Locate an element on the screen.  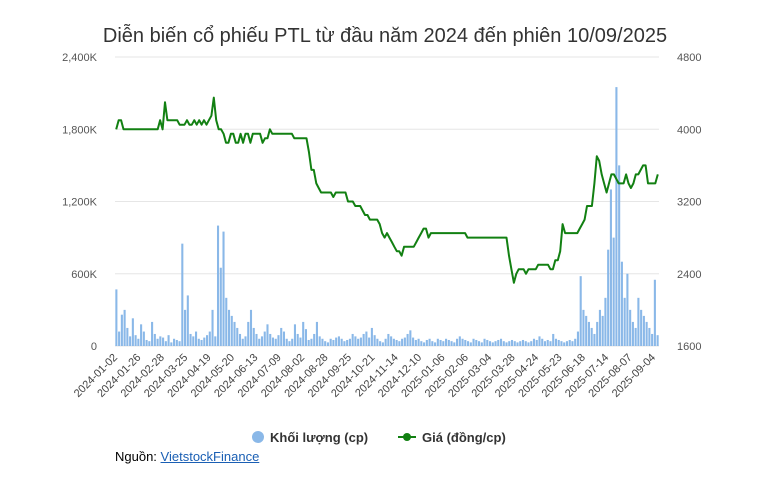
y-left-tick-label: 0 is located at coordinates (94, 347).